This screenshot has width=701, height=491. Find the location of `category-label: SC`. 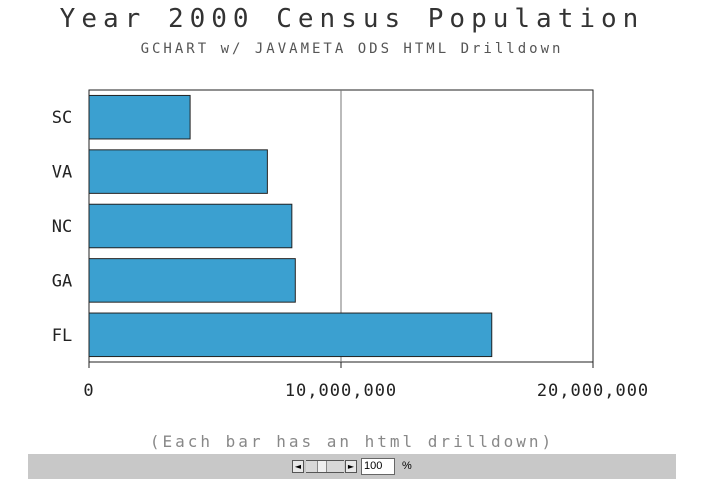

category-label: SC is located at coordinates (62, 118).